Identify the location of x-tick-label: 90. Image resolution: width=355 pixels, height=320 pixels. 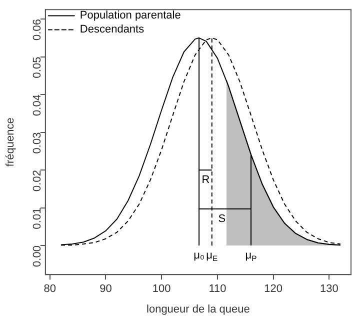
(106, 289).